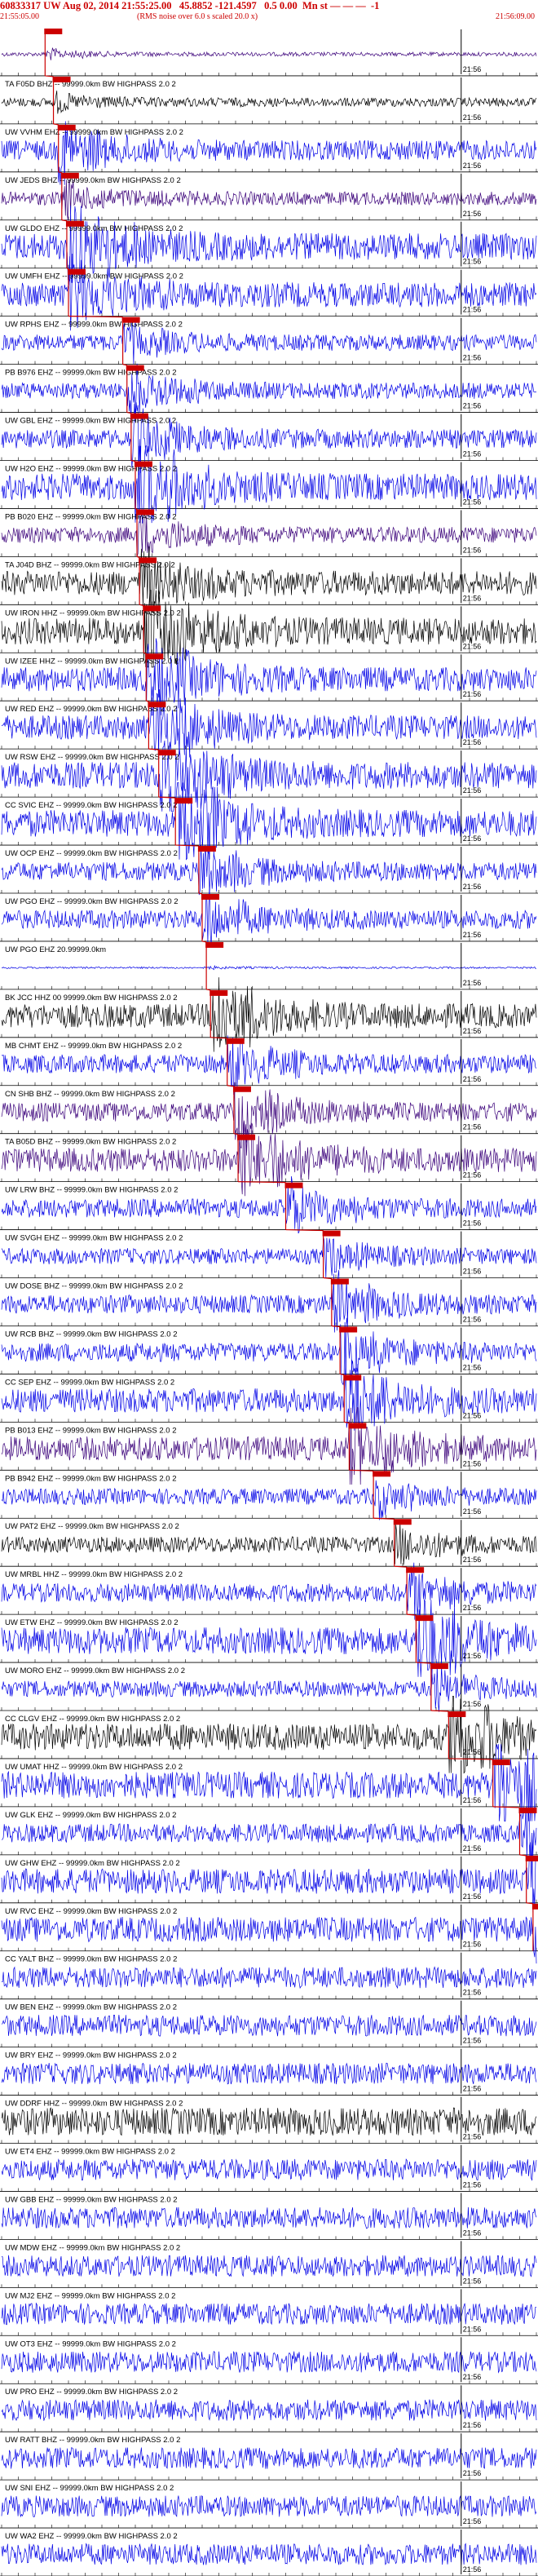  What do you see at coordinates (197, 16) in the screenshot?
I see `noise-note: (RMS noise over 6.0 s scaled 20.0 x)` at bounding box center [197, 16].